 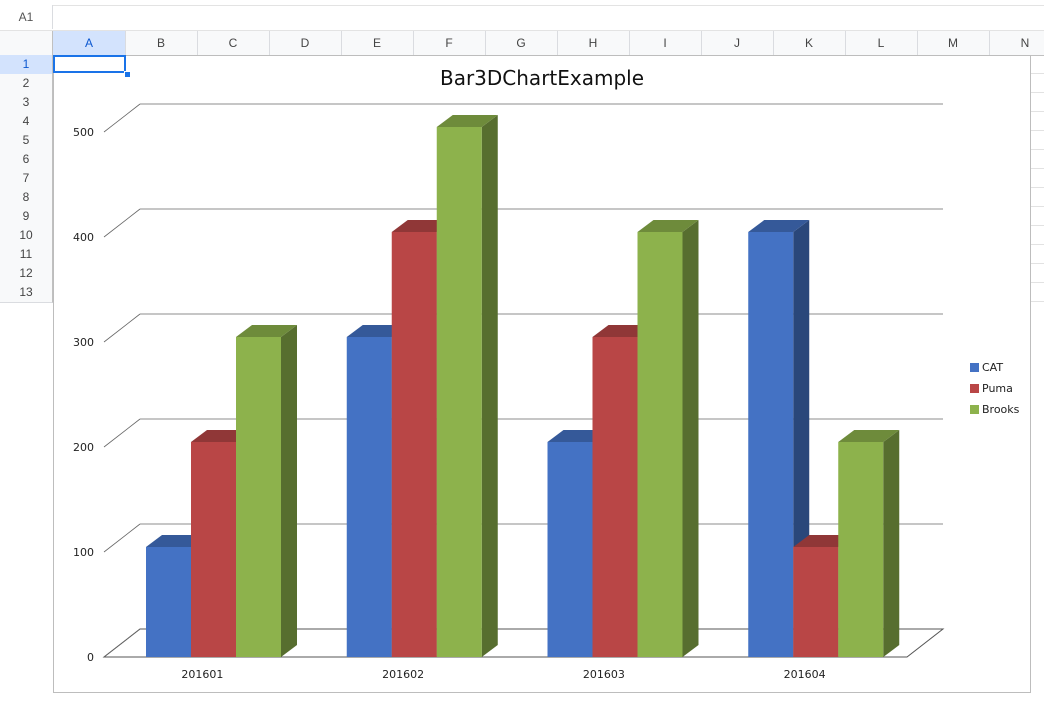 What do you see at coordinates (305, 43) in the screenshot?
I see `column-header-d: D` at bounding box center [305, 43].